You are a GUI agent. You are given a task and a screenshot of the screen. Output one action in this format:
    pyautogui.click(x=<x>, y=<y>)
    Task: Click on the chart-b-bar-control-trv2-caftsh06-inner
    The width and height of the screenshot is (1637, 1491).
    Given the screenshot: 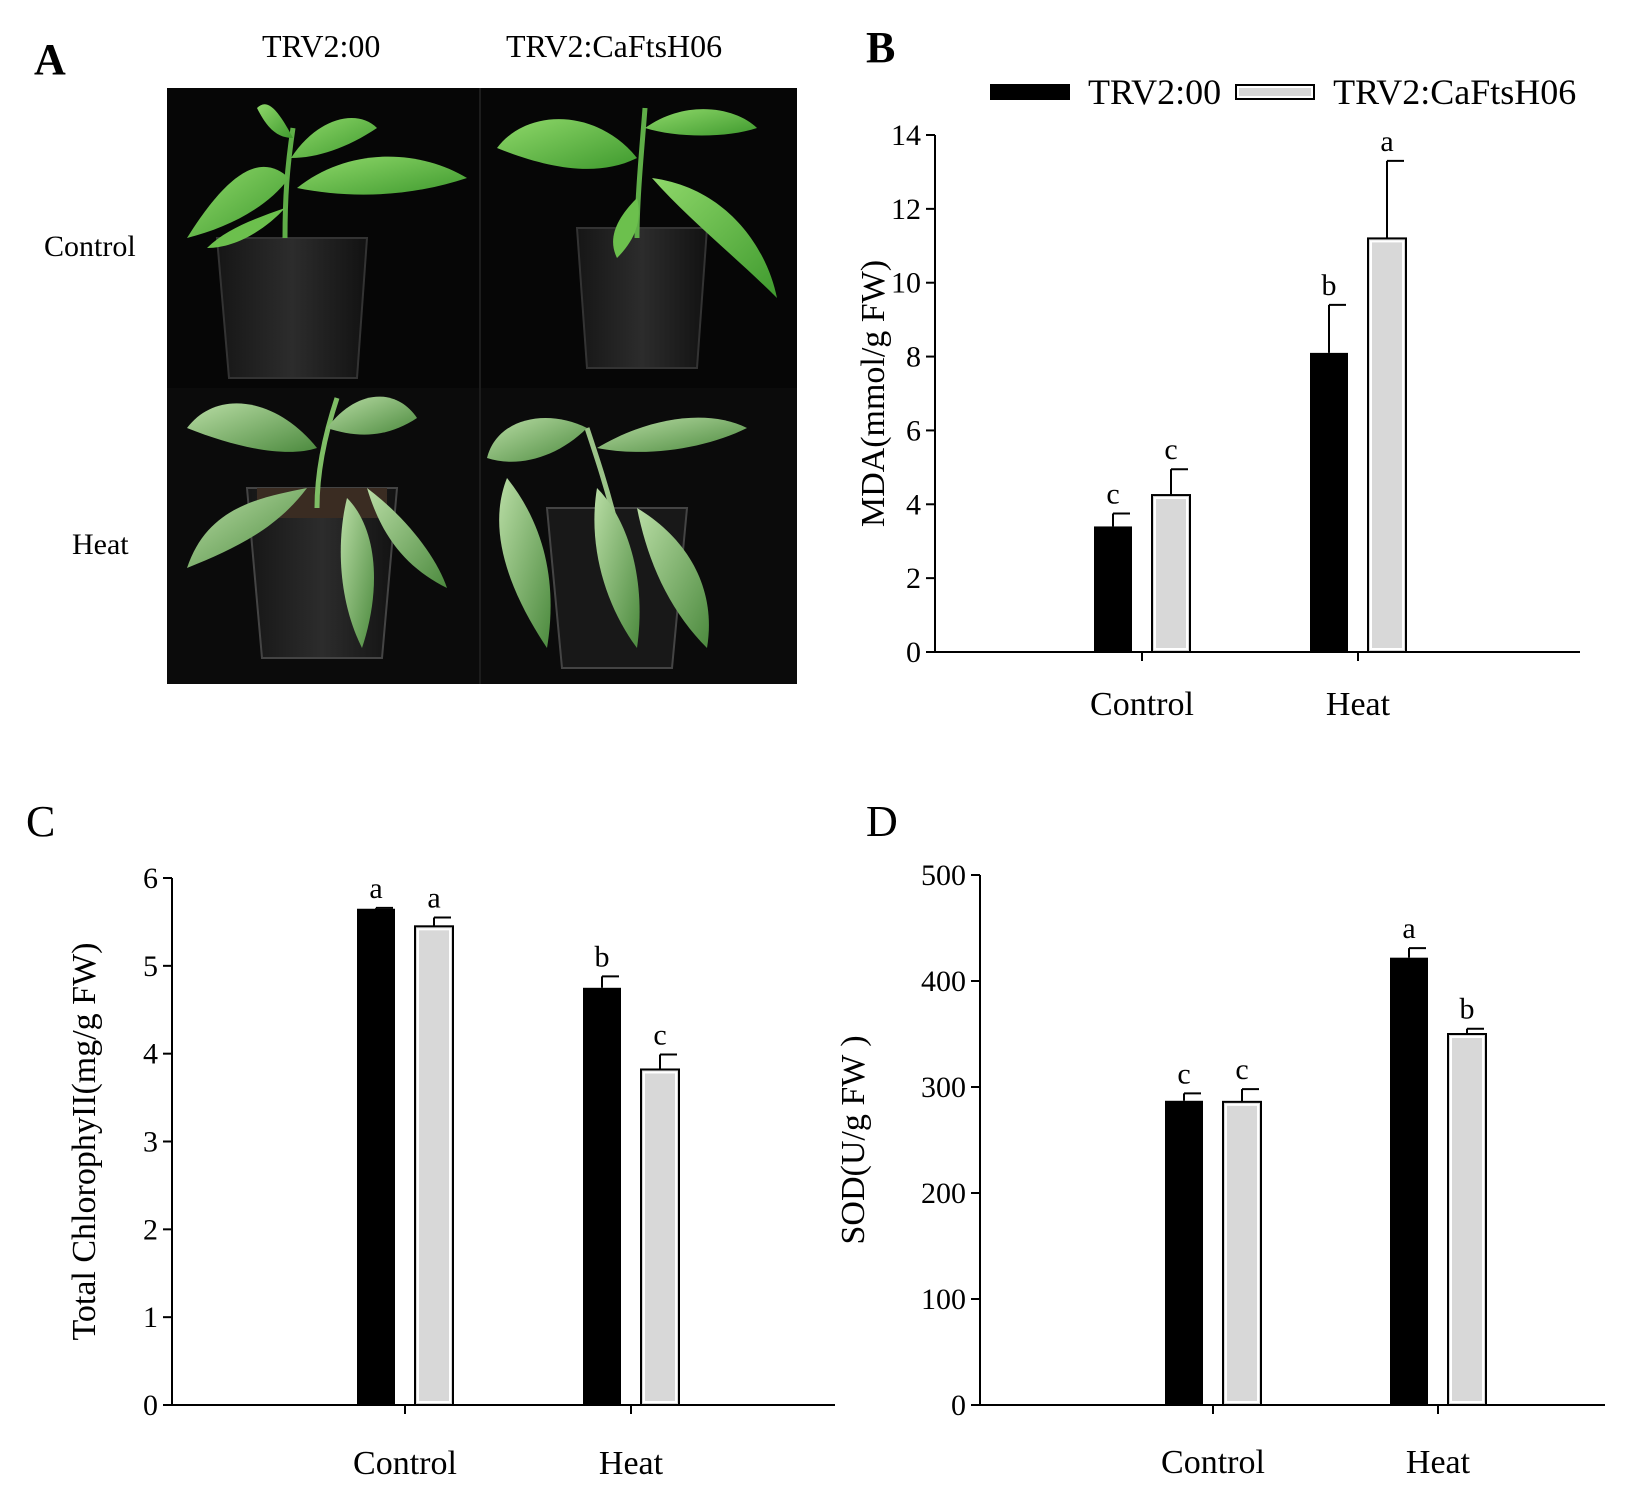 What is the action you would take?
    pyautogui.click(x=1171, y=573)
    